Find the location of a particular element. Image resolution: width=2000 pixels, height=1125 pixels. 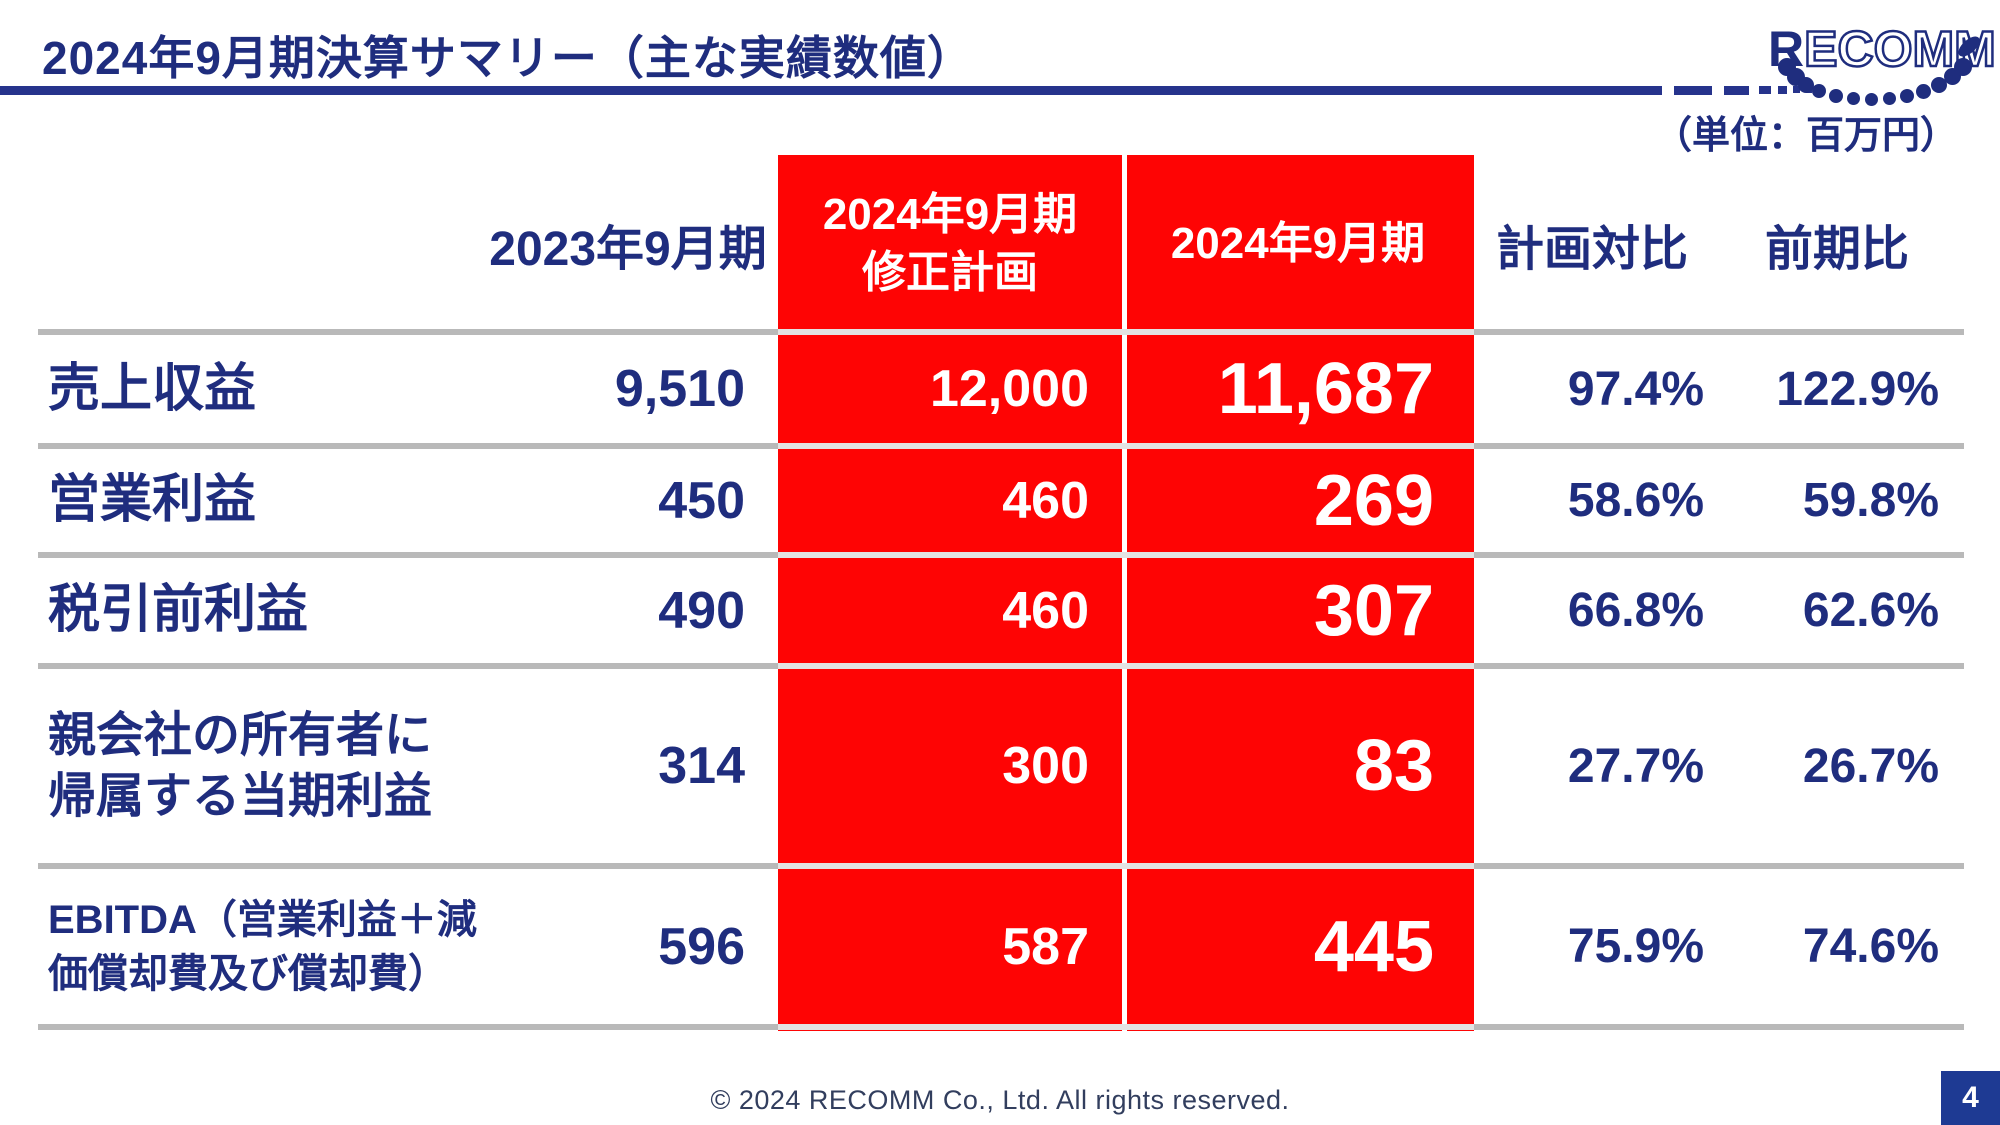

red-column-divider is located at coordinates (1124, 593).